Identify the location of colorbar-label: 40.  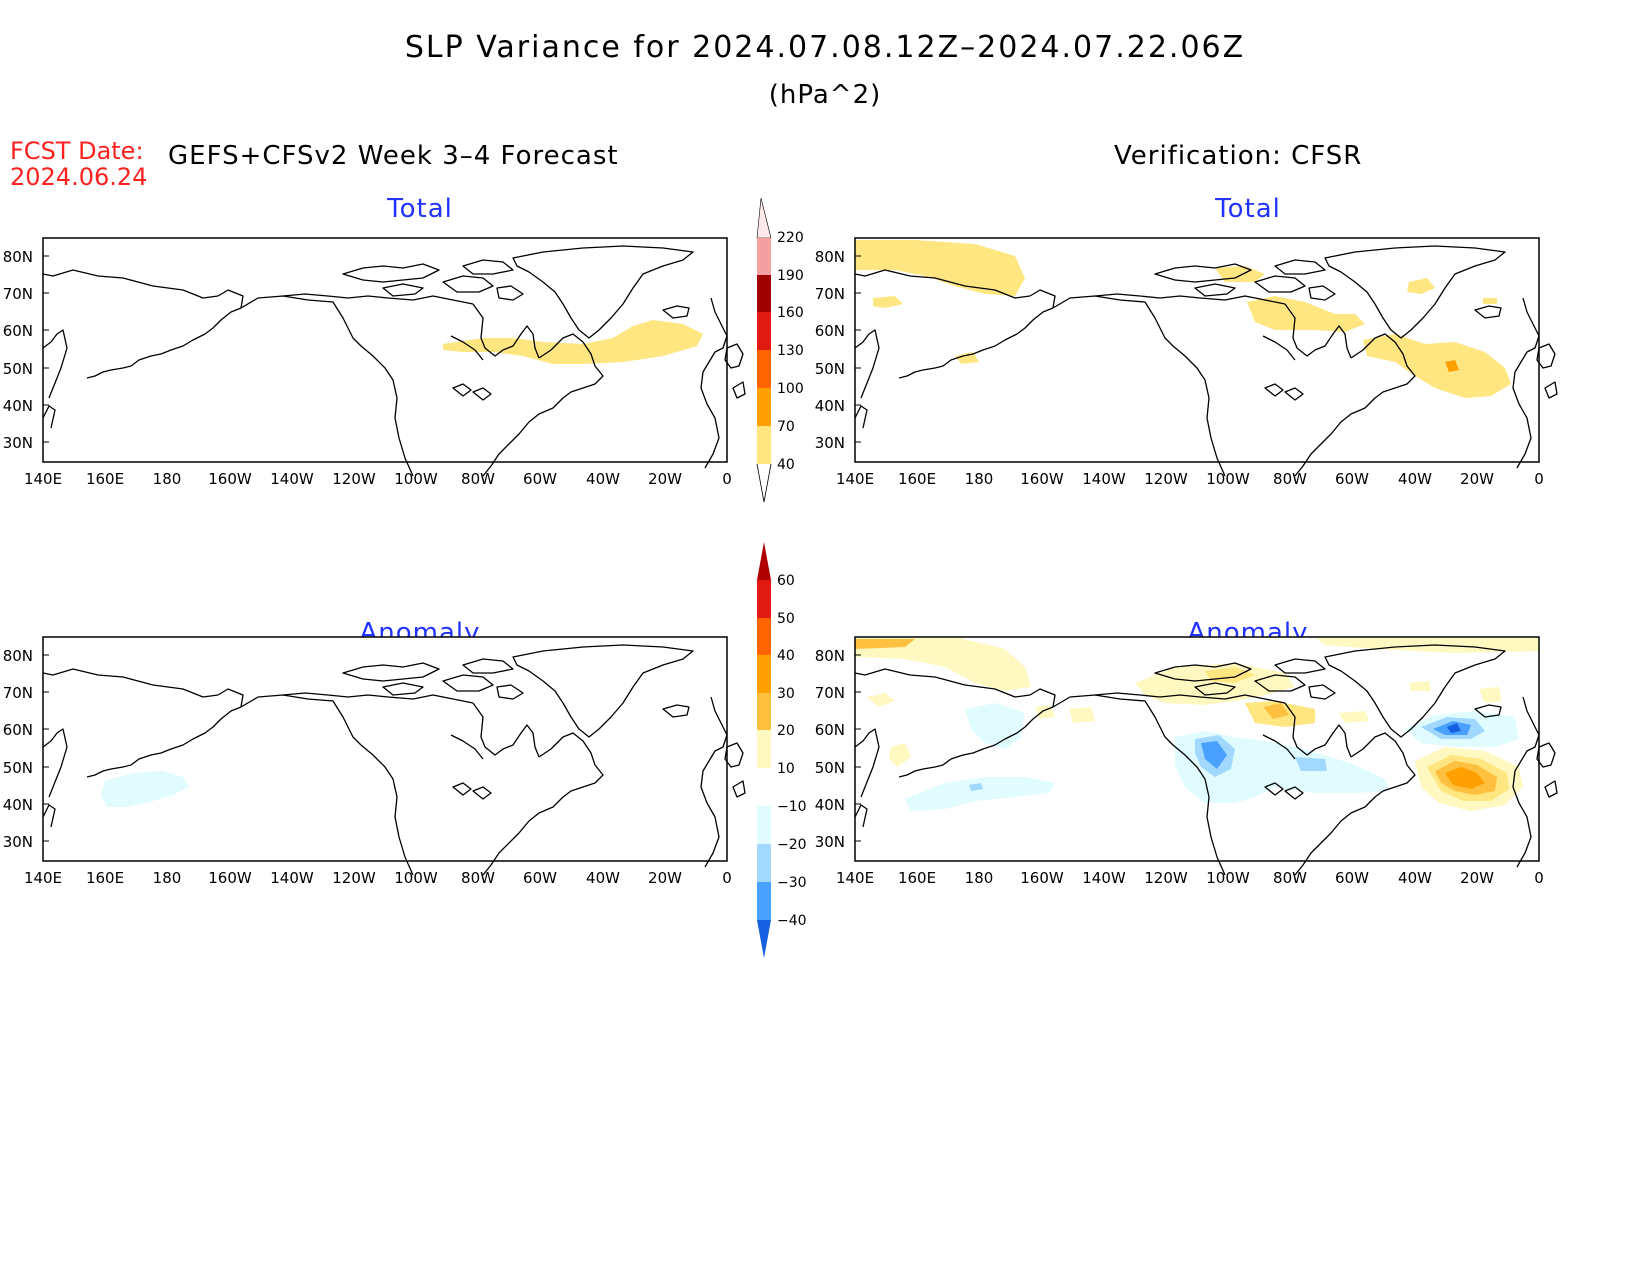
(786, 465).